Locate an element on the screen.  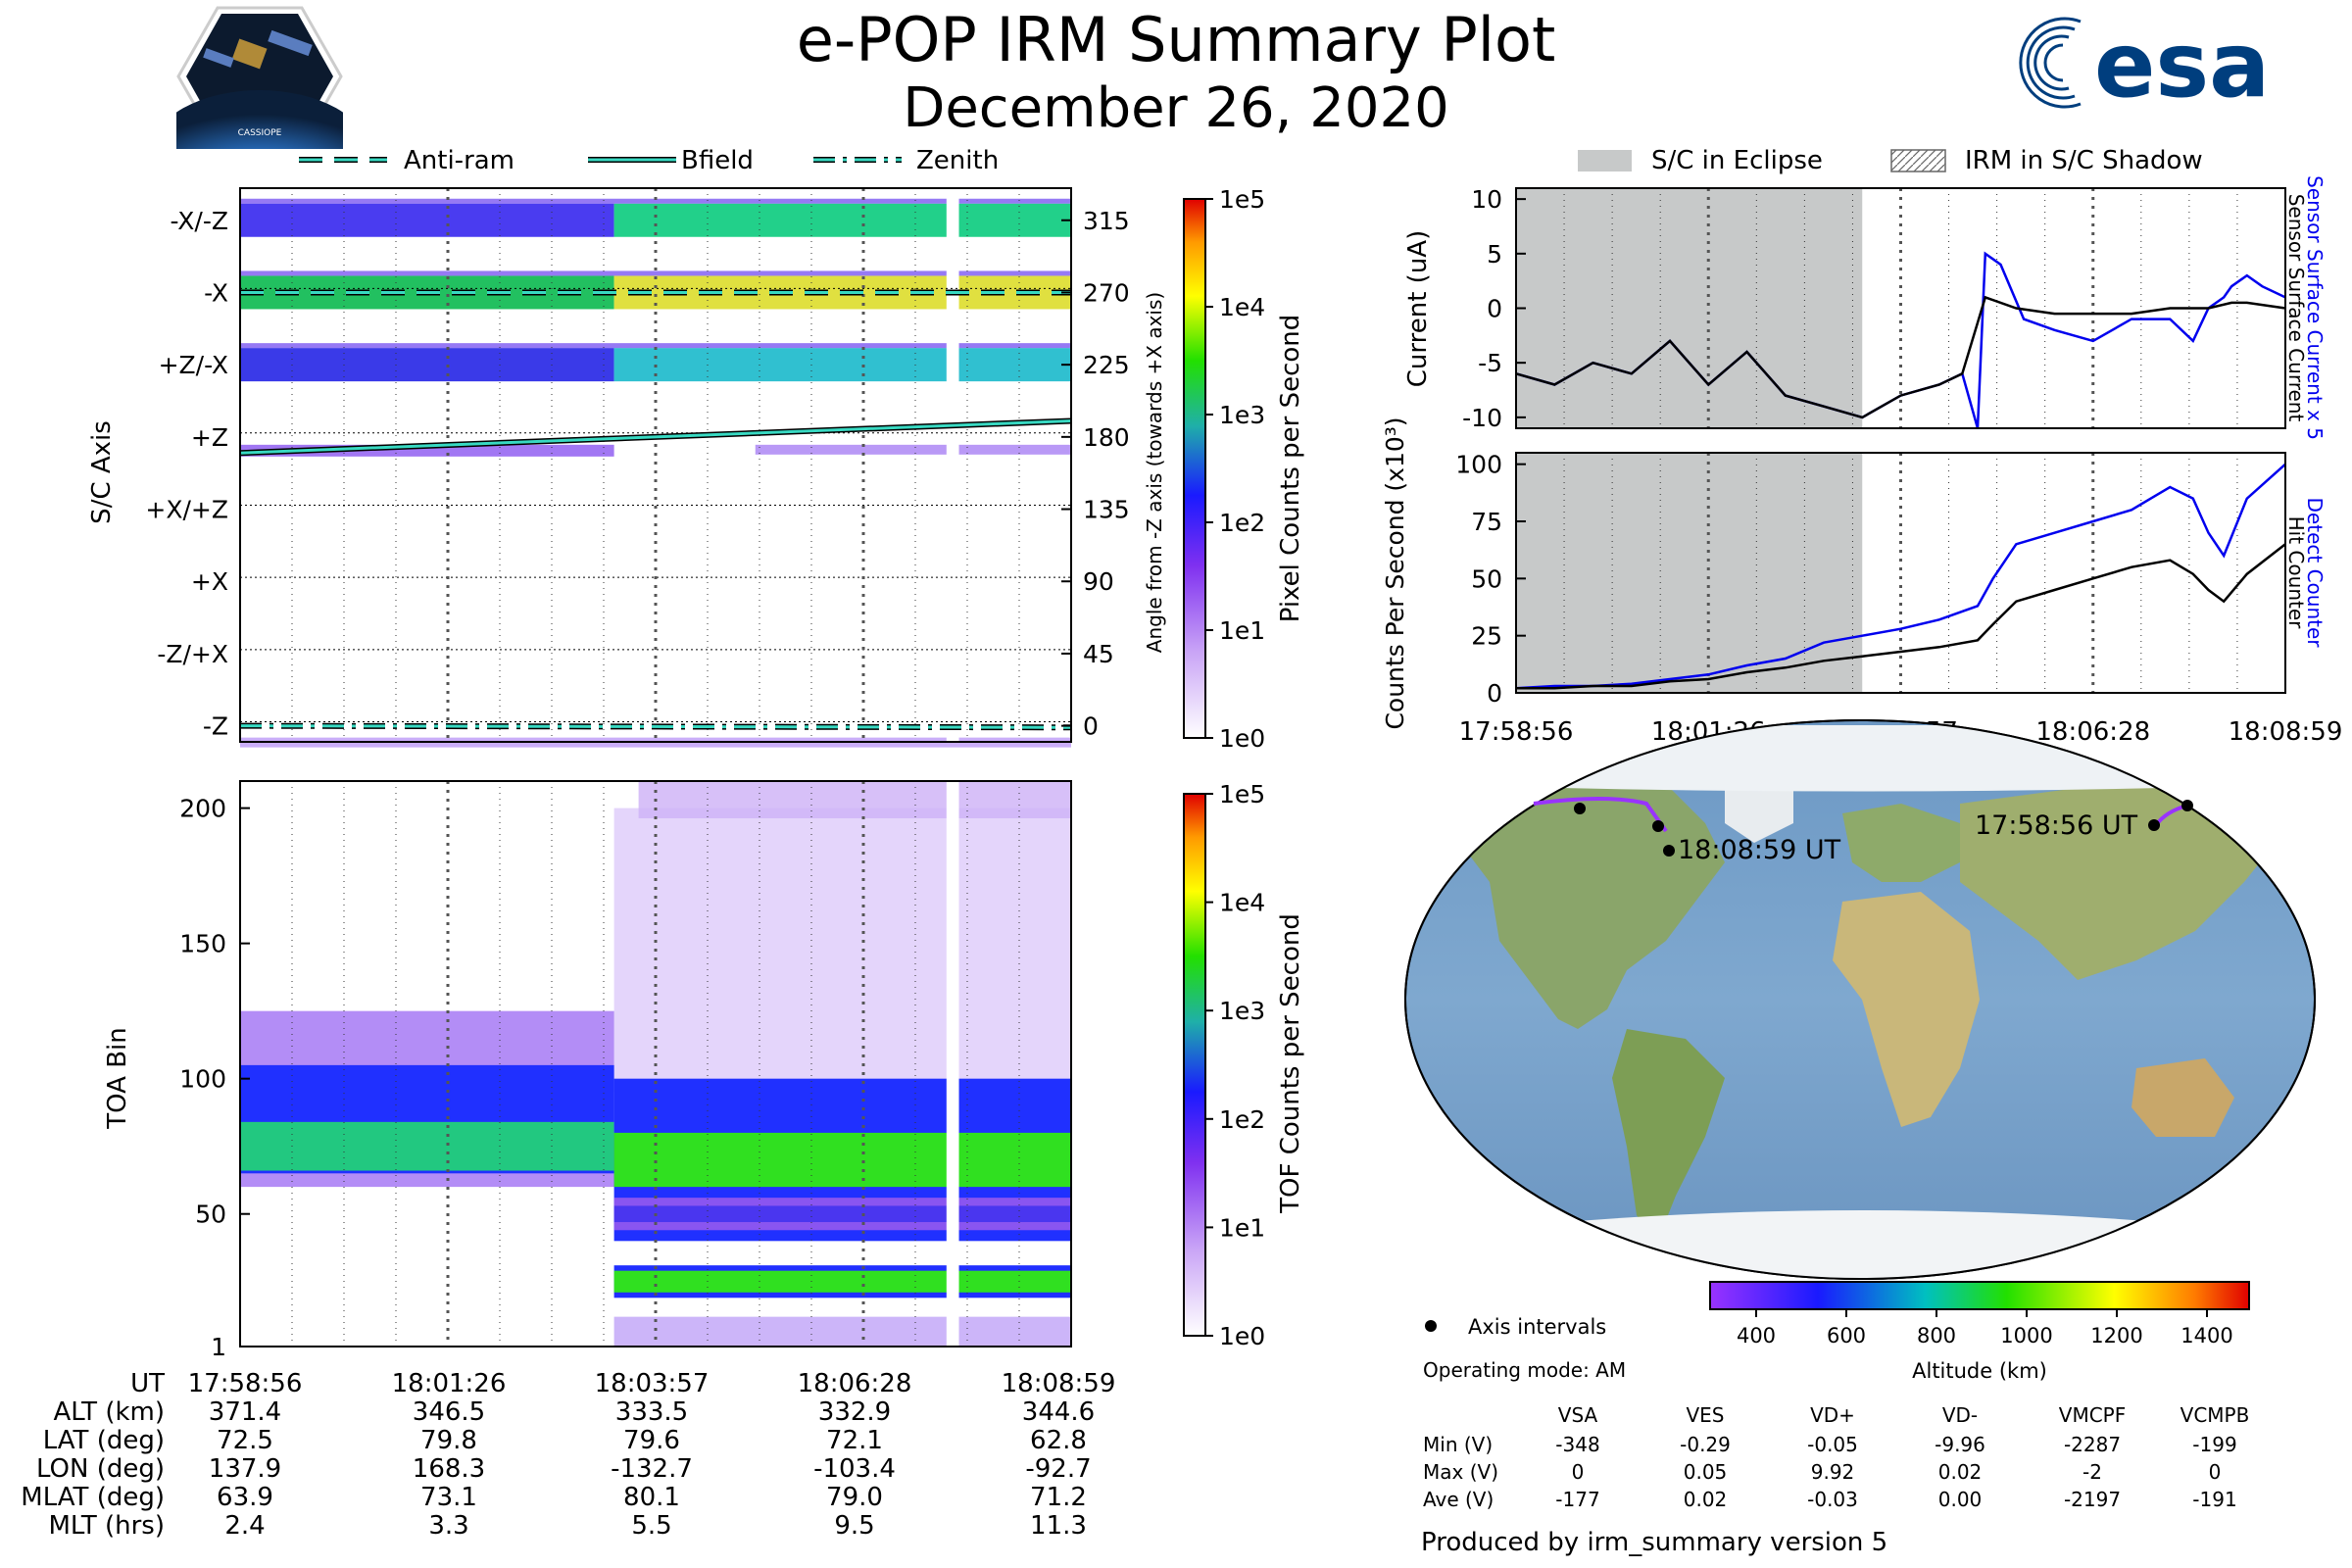
current-legend-raw: Sensor Surface Current is located at coordinates (2296, 308).